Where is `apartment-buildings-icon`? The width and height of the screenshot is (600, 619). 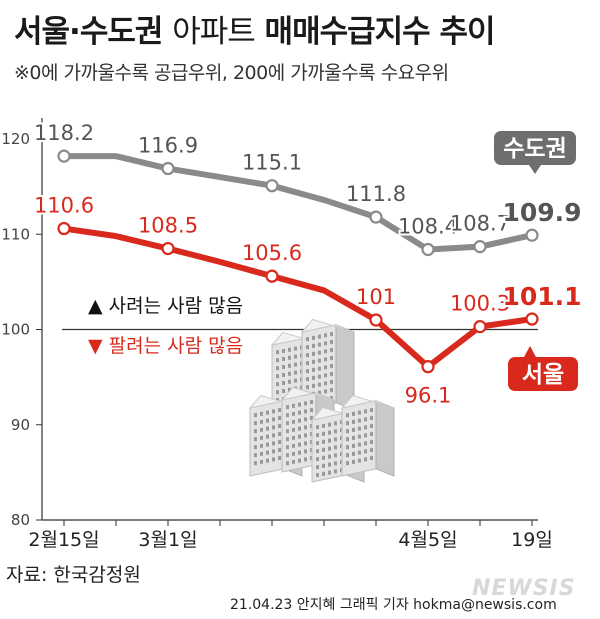
apartment-buildings-icon is located at coordinates (321, 400).